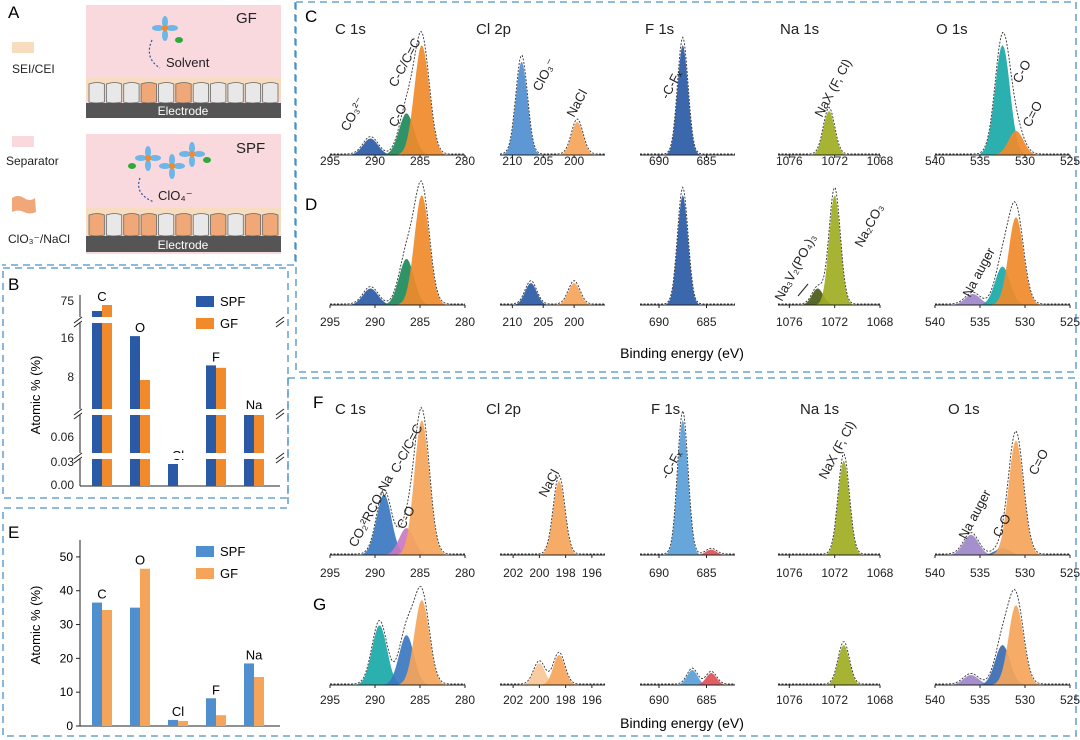 This screenshot has width=1080, height=740. Describe the element at coordinates (229, 323) in the screenshot. I see `legend-label-gf: GF` at that location.